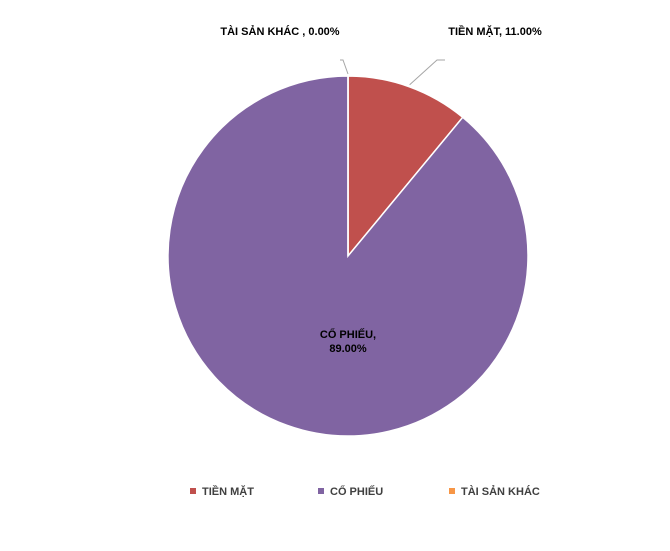 This screenshot has width=670, height=551. Describe the element at coordinates (405, 167) in the screenshot. I see `pie-slice` at that location.